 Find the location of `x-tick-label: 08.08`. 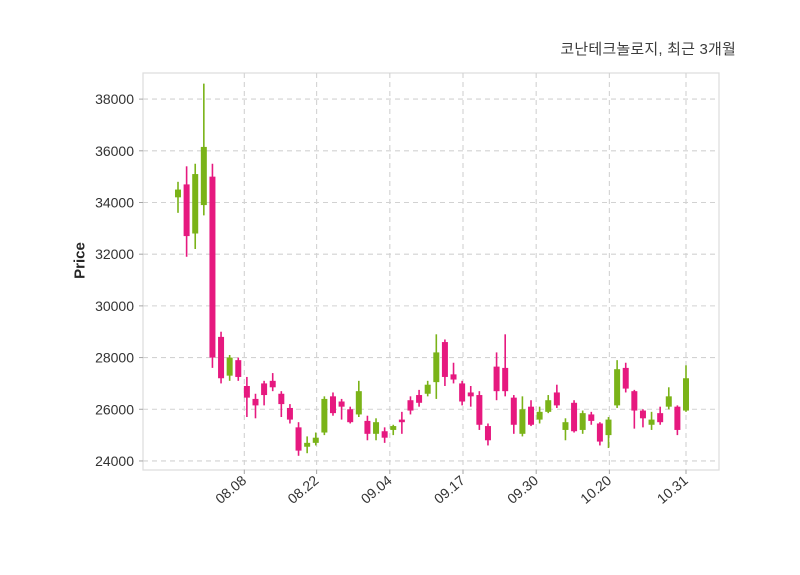

x-tick-label: 08.08 is located at coordinates (230, 489).